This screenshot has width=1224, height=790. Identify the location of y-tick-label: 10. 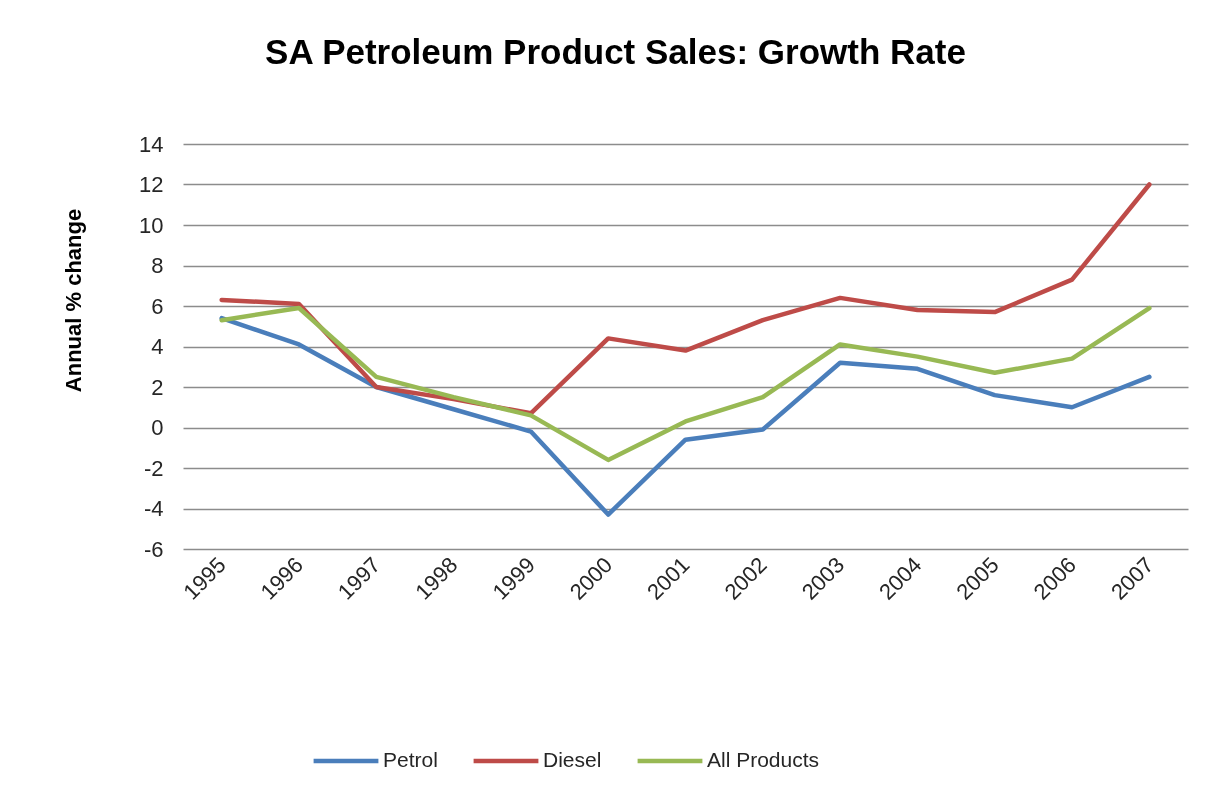
(151, 225).